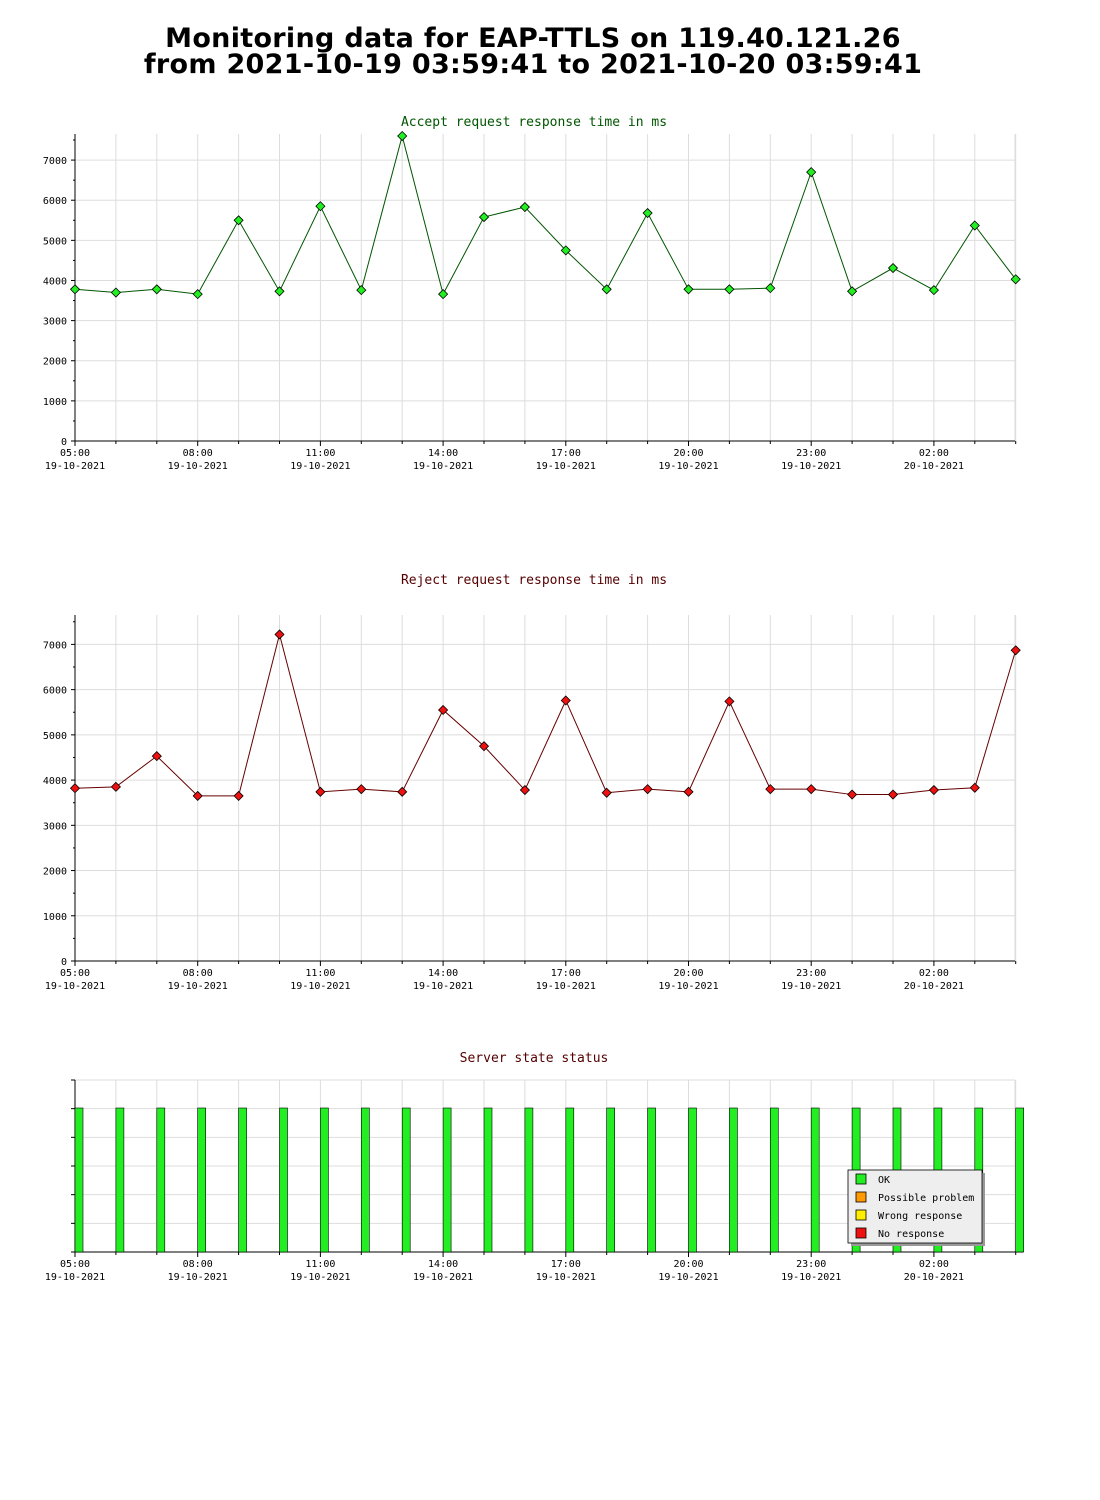 The height and width of the screenshot is (1500, 1100). Describe the element at coordinates (688, 453) in the screenshot. I see `accept-x-tick-time: 20:00` at that location.